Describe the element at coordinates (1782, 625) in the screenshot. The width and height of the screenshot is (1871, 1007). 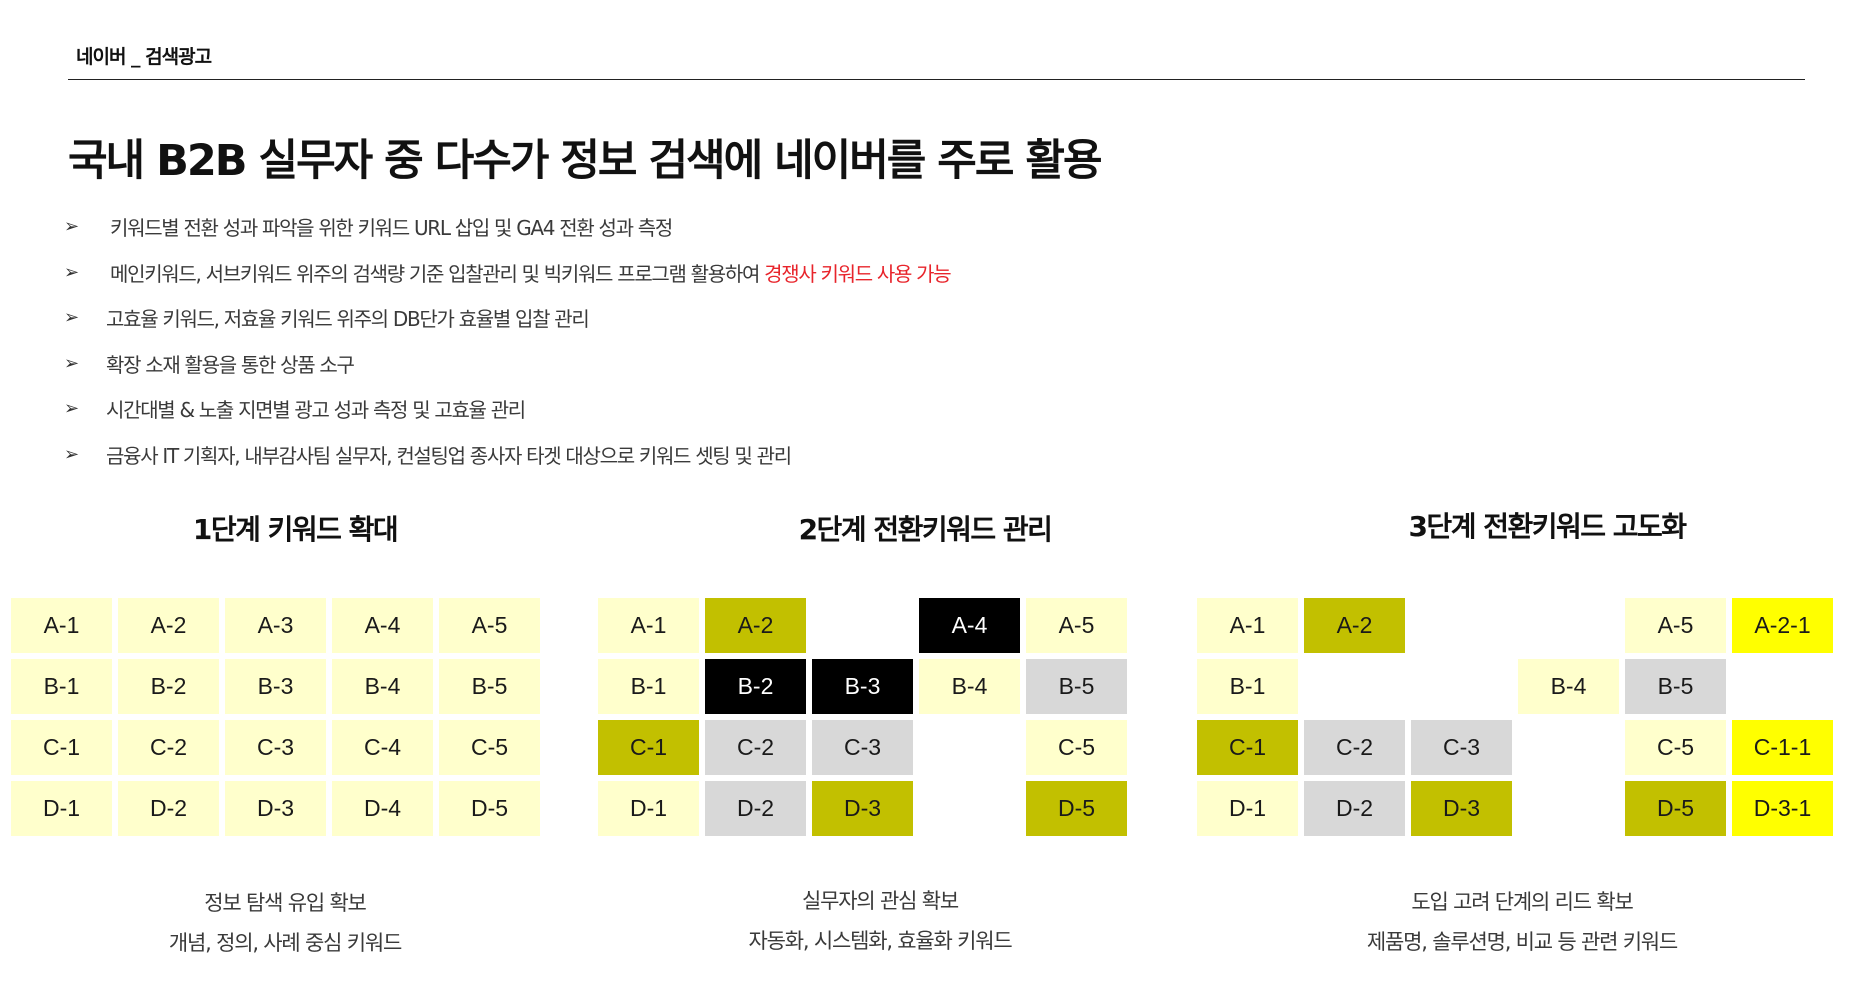
I see `keyword-cell: A-2-1` at that location.